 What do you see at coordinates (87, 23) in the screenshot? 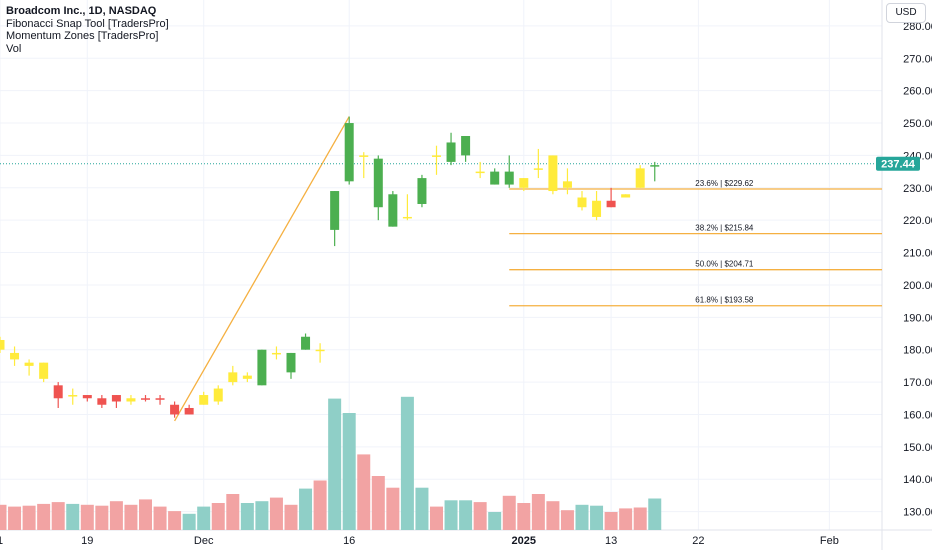
I see `indicator-fibonacci: Fibonacci Snap Tool [TradersPro]` at bounding box center [87, 23].